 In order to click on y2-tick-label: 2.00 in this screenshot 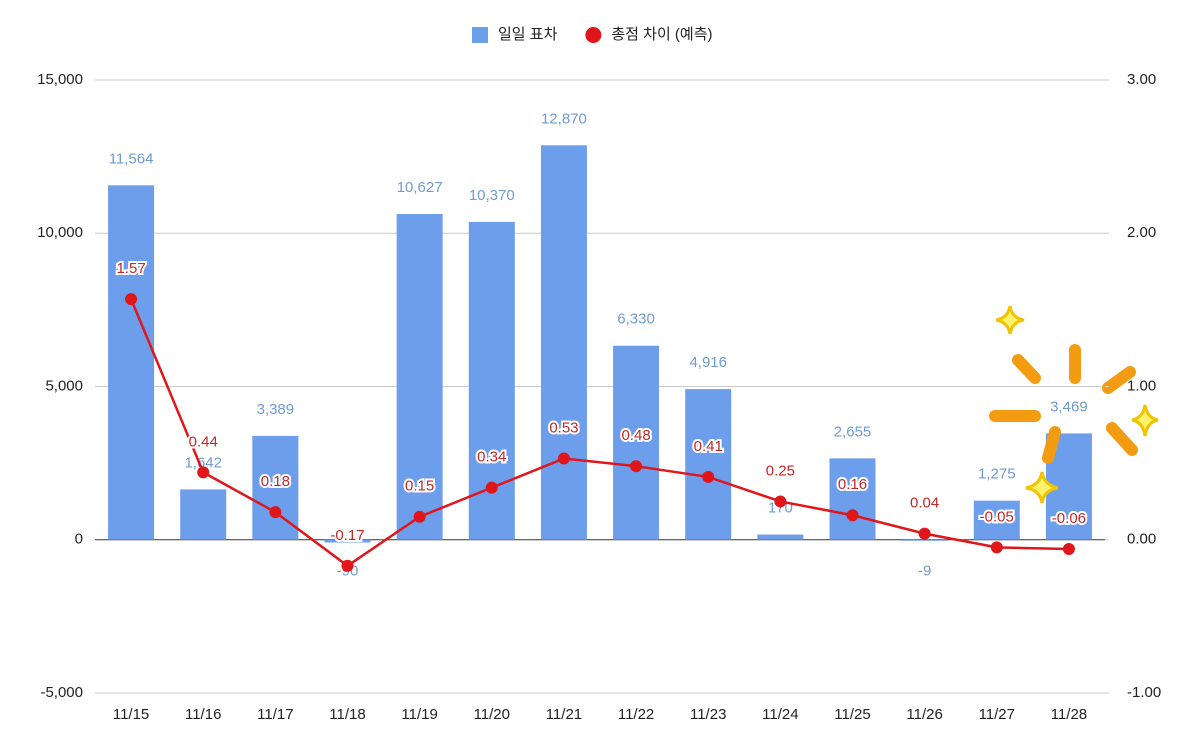, I will do `click(1141, 232)`.